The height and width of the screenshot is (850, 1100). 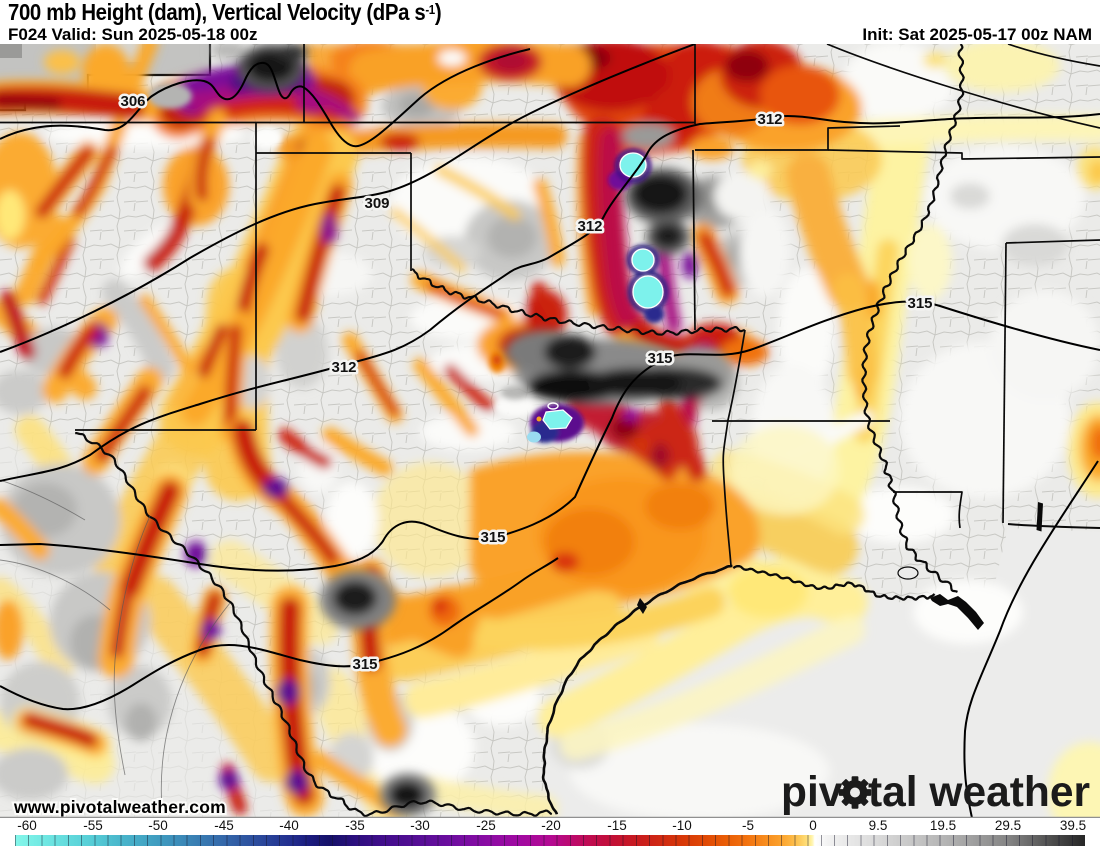 What do you see at coordinates (979, 792) in the screenshot?
I see `svg-text: tal weather` at bounding box center [979, 792].